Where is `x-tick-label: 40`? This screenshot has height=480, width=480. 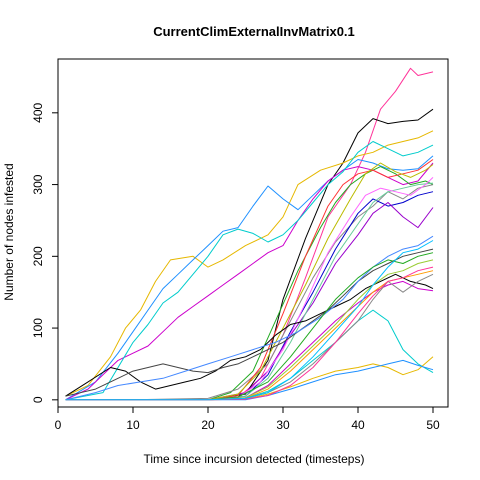 x-tick-label: 40 is located at coordinates (358, 425).